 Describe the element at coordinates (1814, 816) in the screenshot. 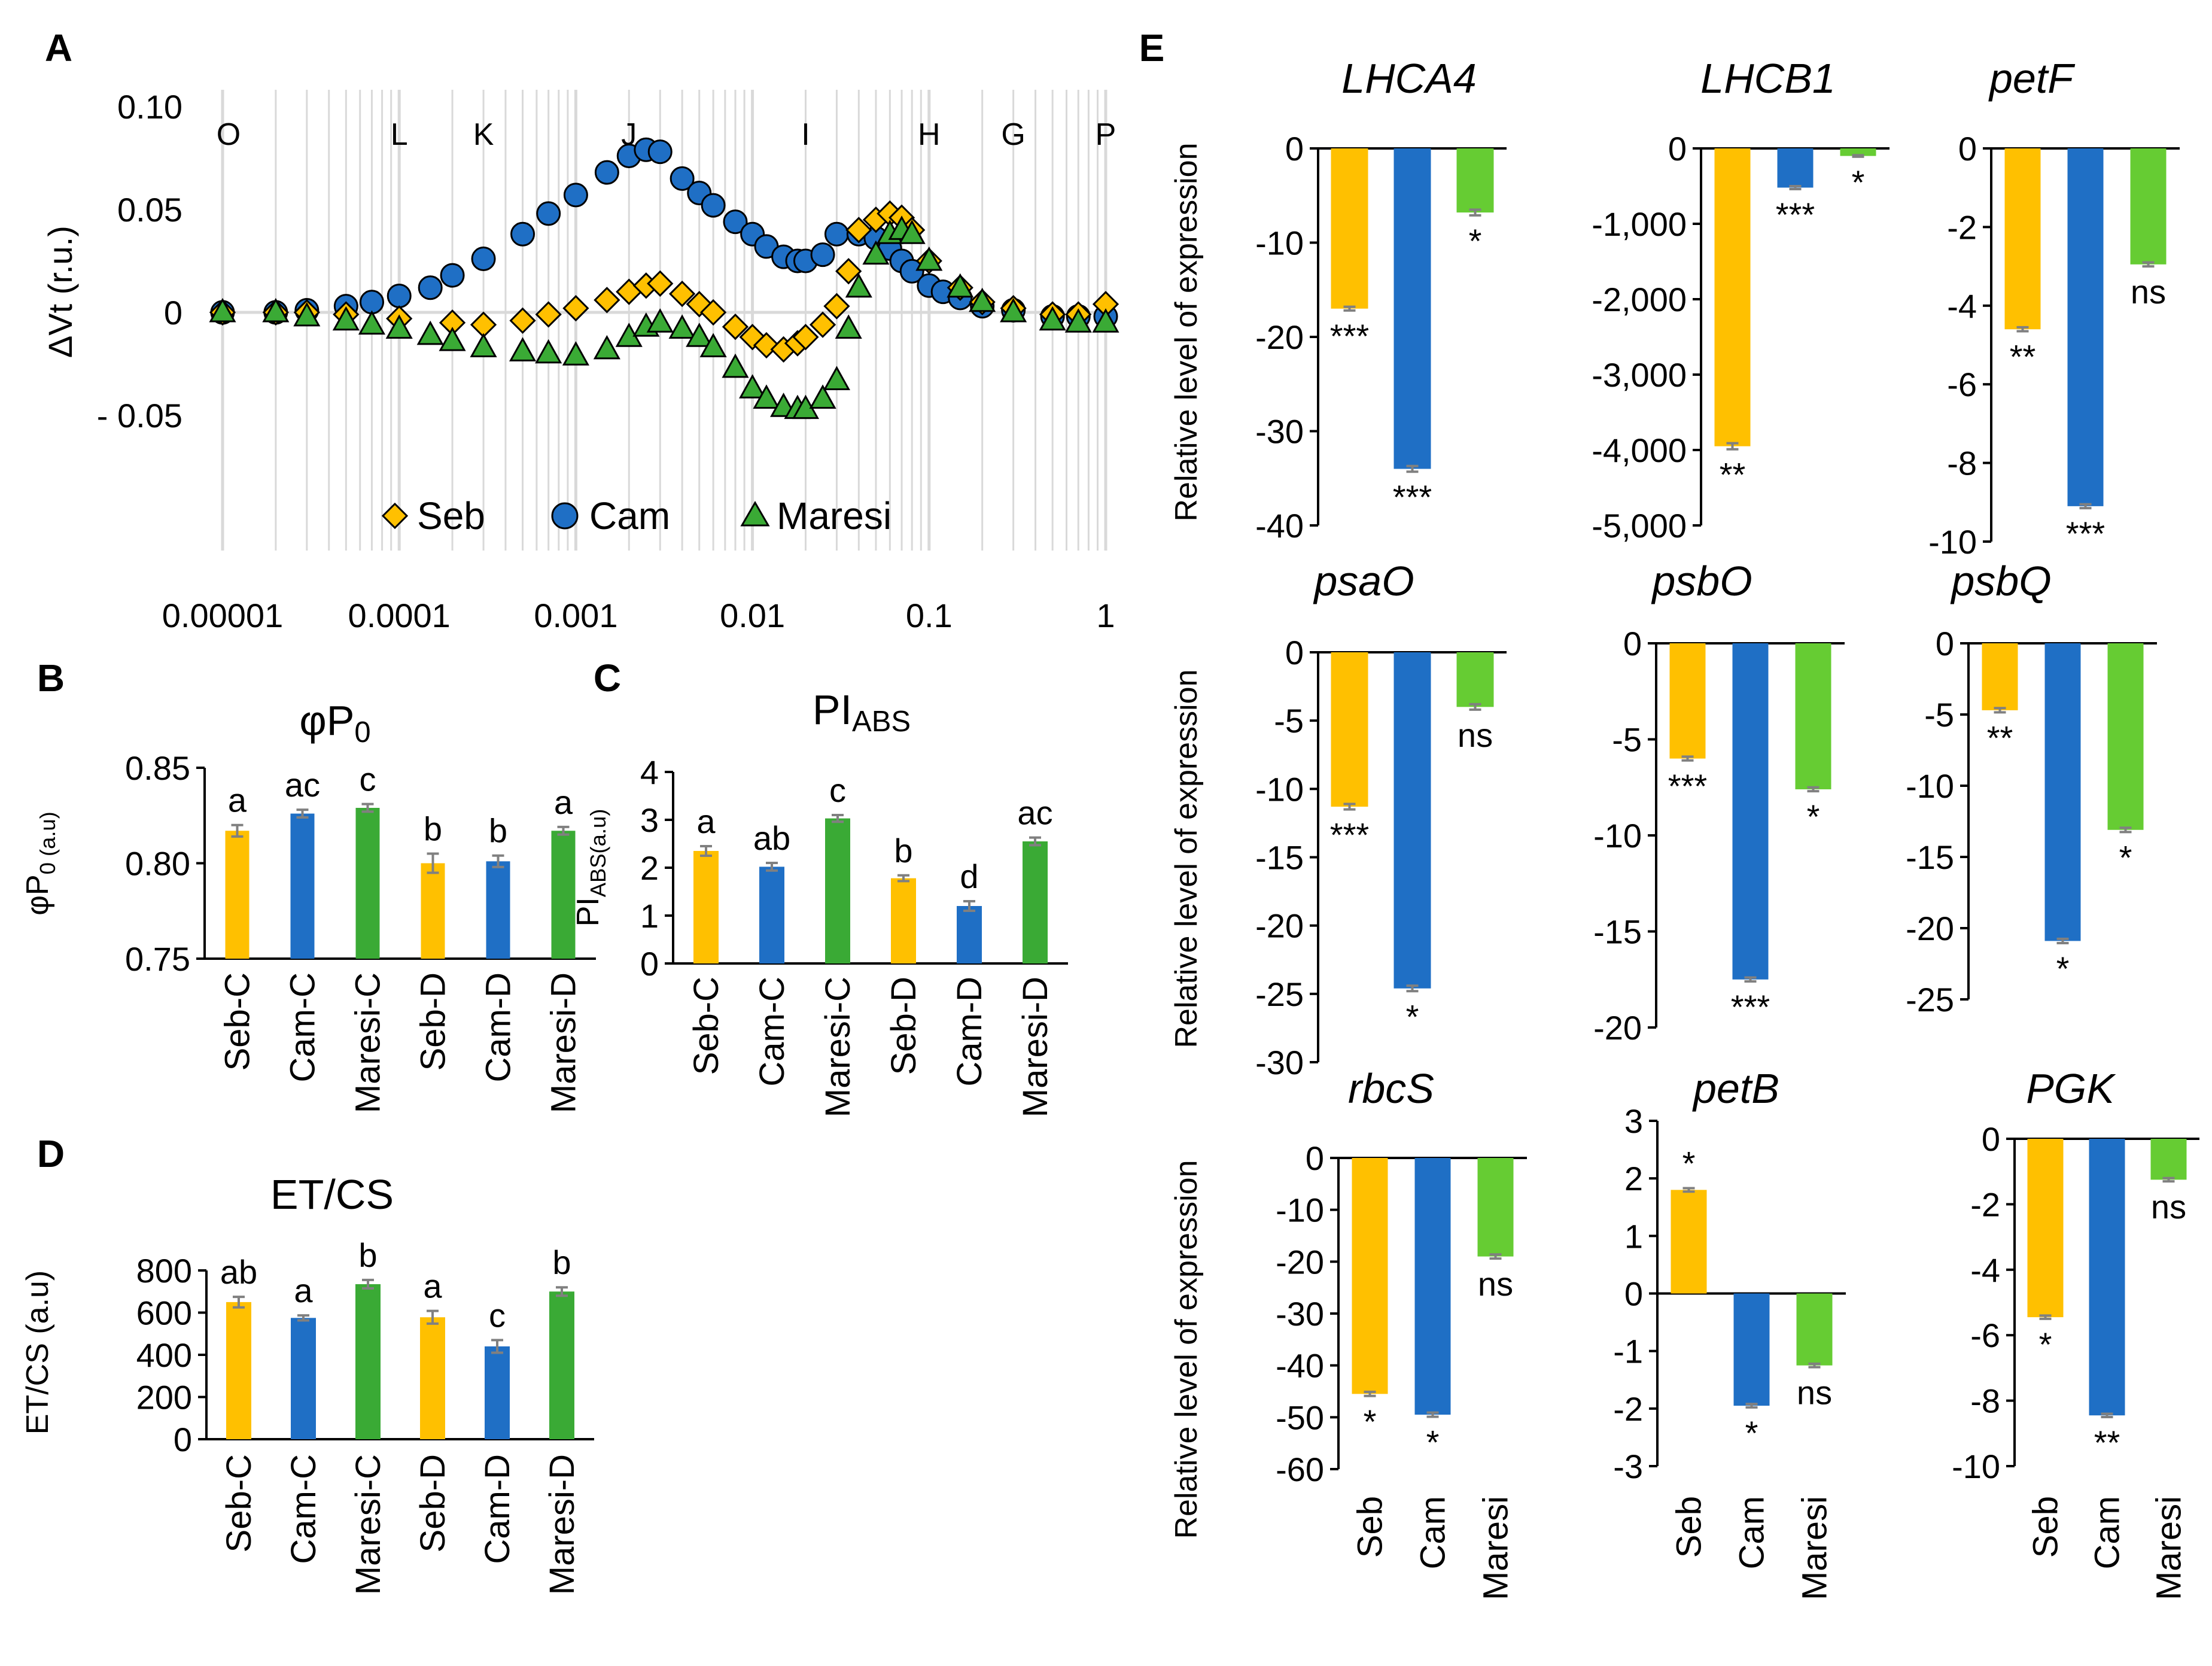

I see `e5-significance: *` at that location.